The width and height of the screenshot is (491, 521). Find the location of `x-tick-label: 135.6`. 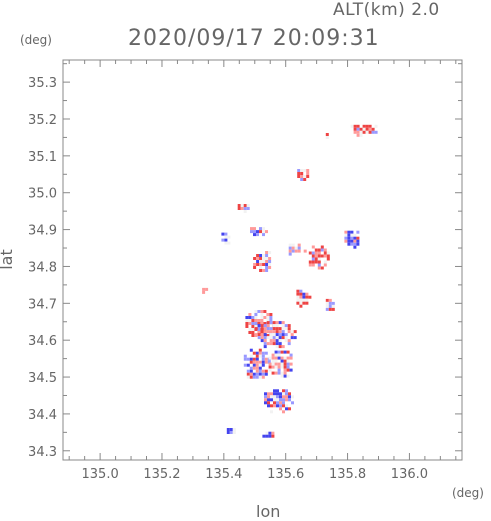

x-tick-label: 135.6 is located at coordinates (285, 474).